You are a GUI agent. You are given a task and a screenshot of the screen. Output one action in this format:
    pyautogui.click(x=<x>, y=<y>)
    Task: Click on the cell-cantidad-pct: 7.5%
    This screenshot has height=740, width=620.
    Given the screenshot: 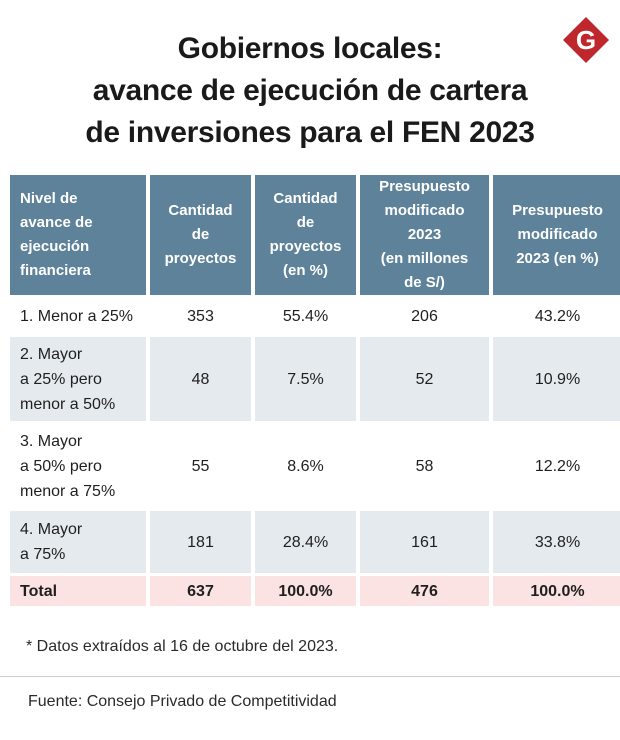 What is the action you would take?
    pyautogui.click(x=305, y=379)
    